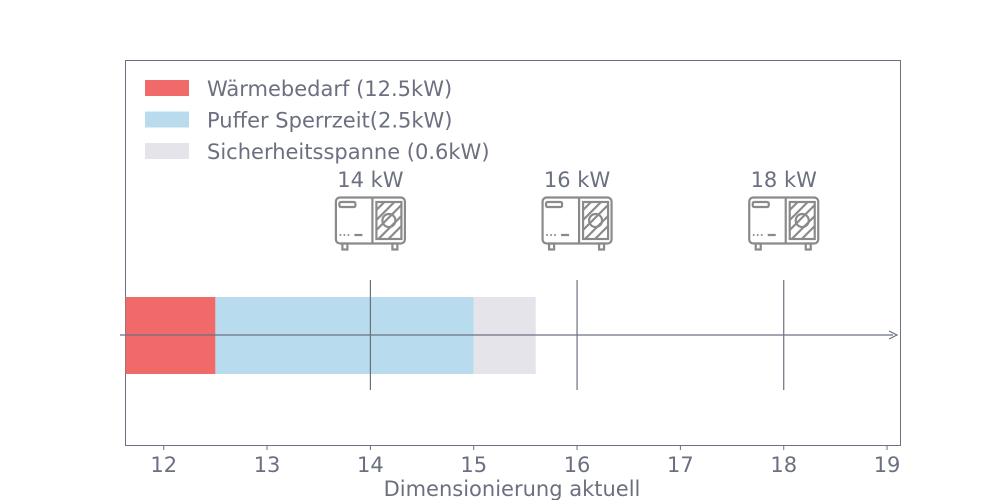  Describe the element at coordinates (784, 180) in the screenshot. I see `marker-label-18: 18 kW` at that location.